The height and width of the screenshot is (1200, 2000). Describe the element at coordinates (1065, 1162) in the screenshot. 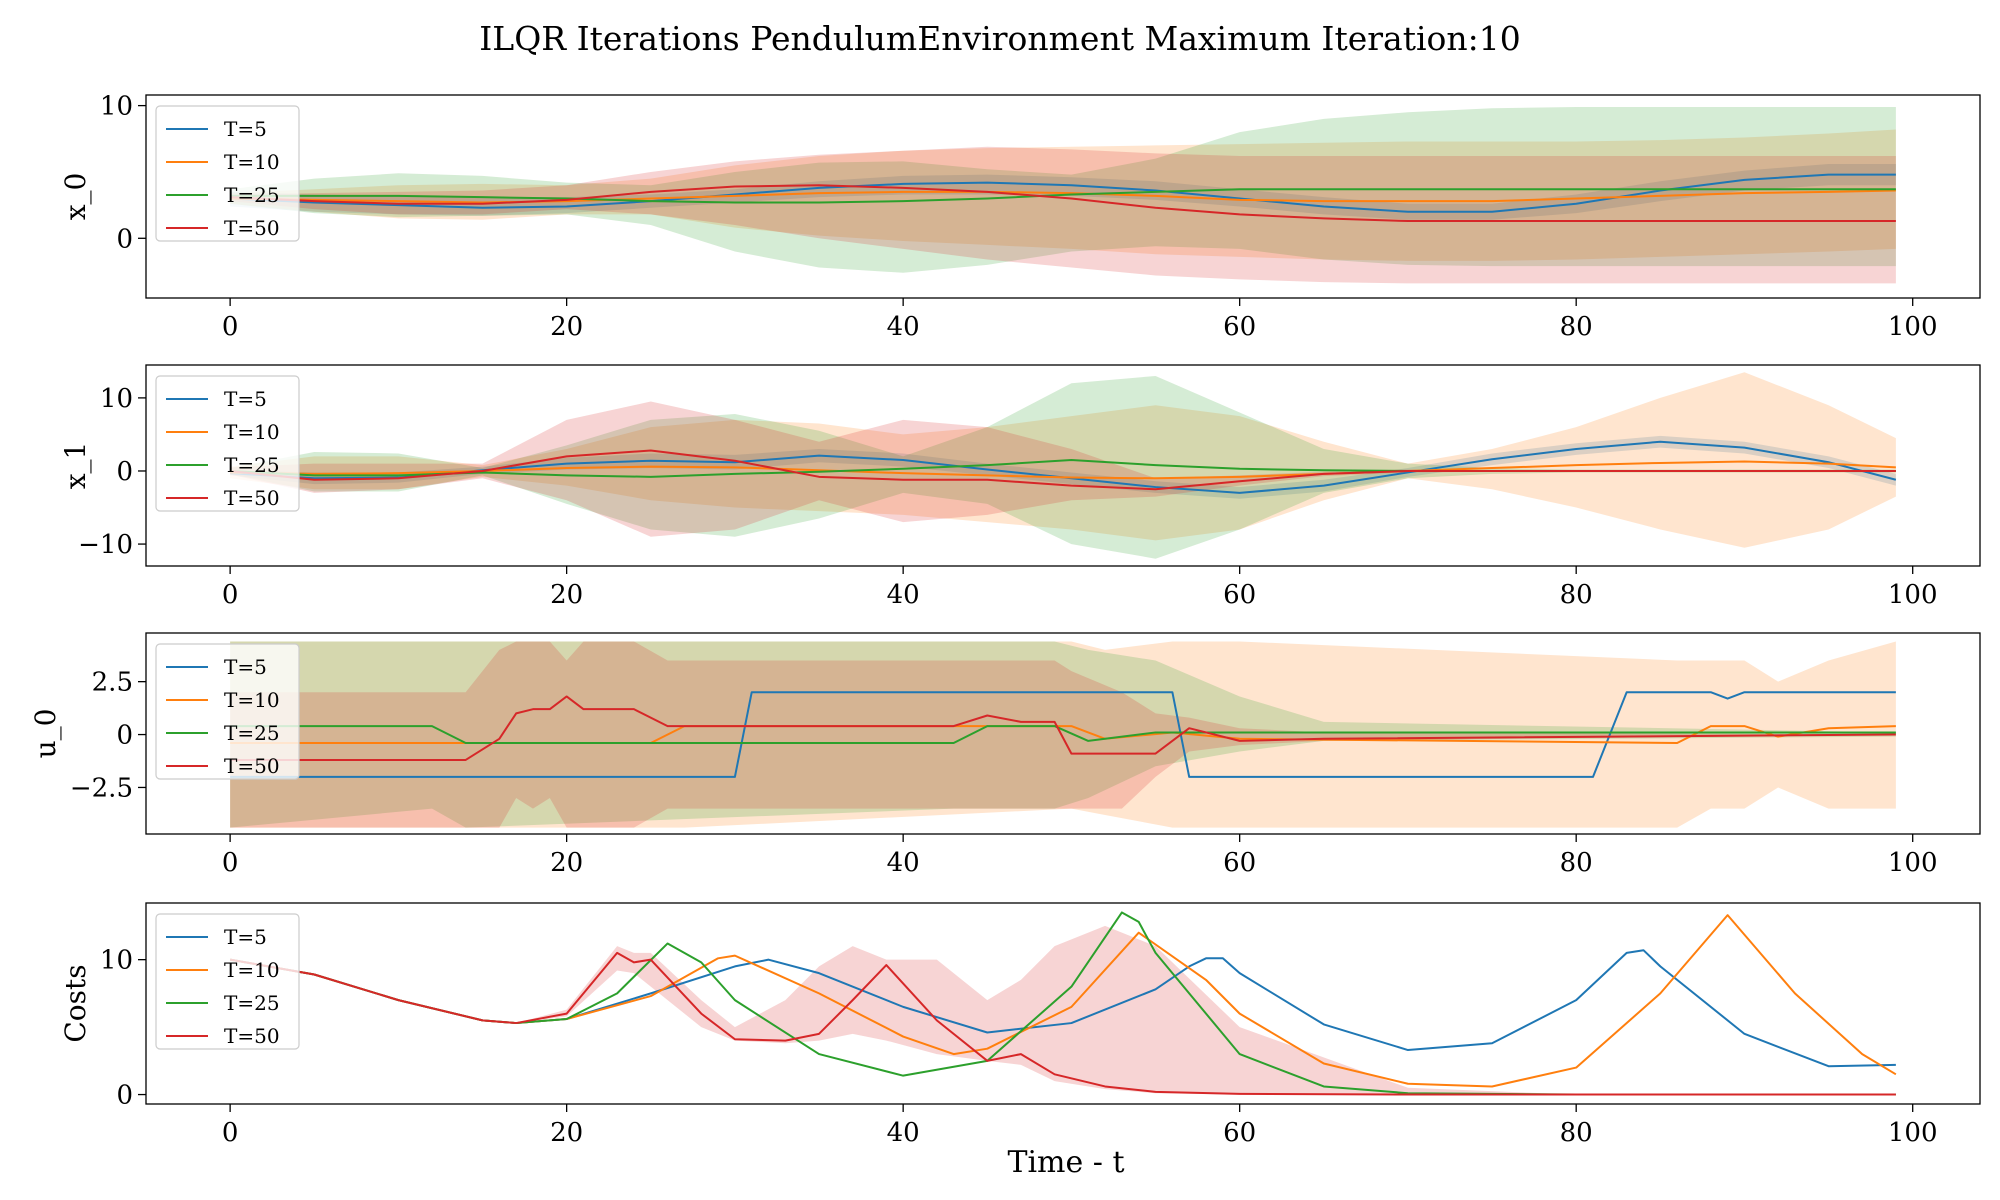

I see `x-axis-label: Time - t` at that location.